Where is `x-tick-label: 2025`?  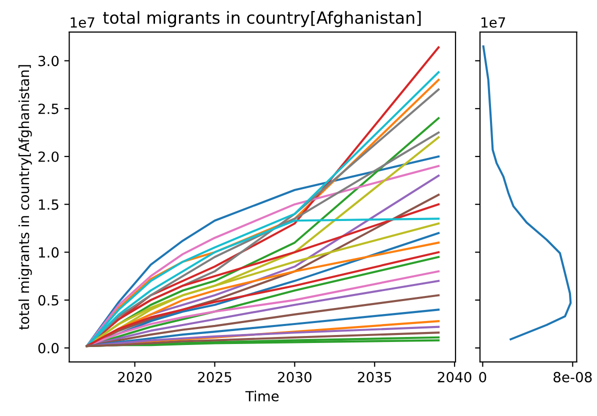
x-tick-label: 2025 is located at coordinates (215, 377).